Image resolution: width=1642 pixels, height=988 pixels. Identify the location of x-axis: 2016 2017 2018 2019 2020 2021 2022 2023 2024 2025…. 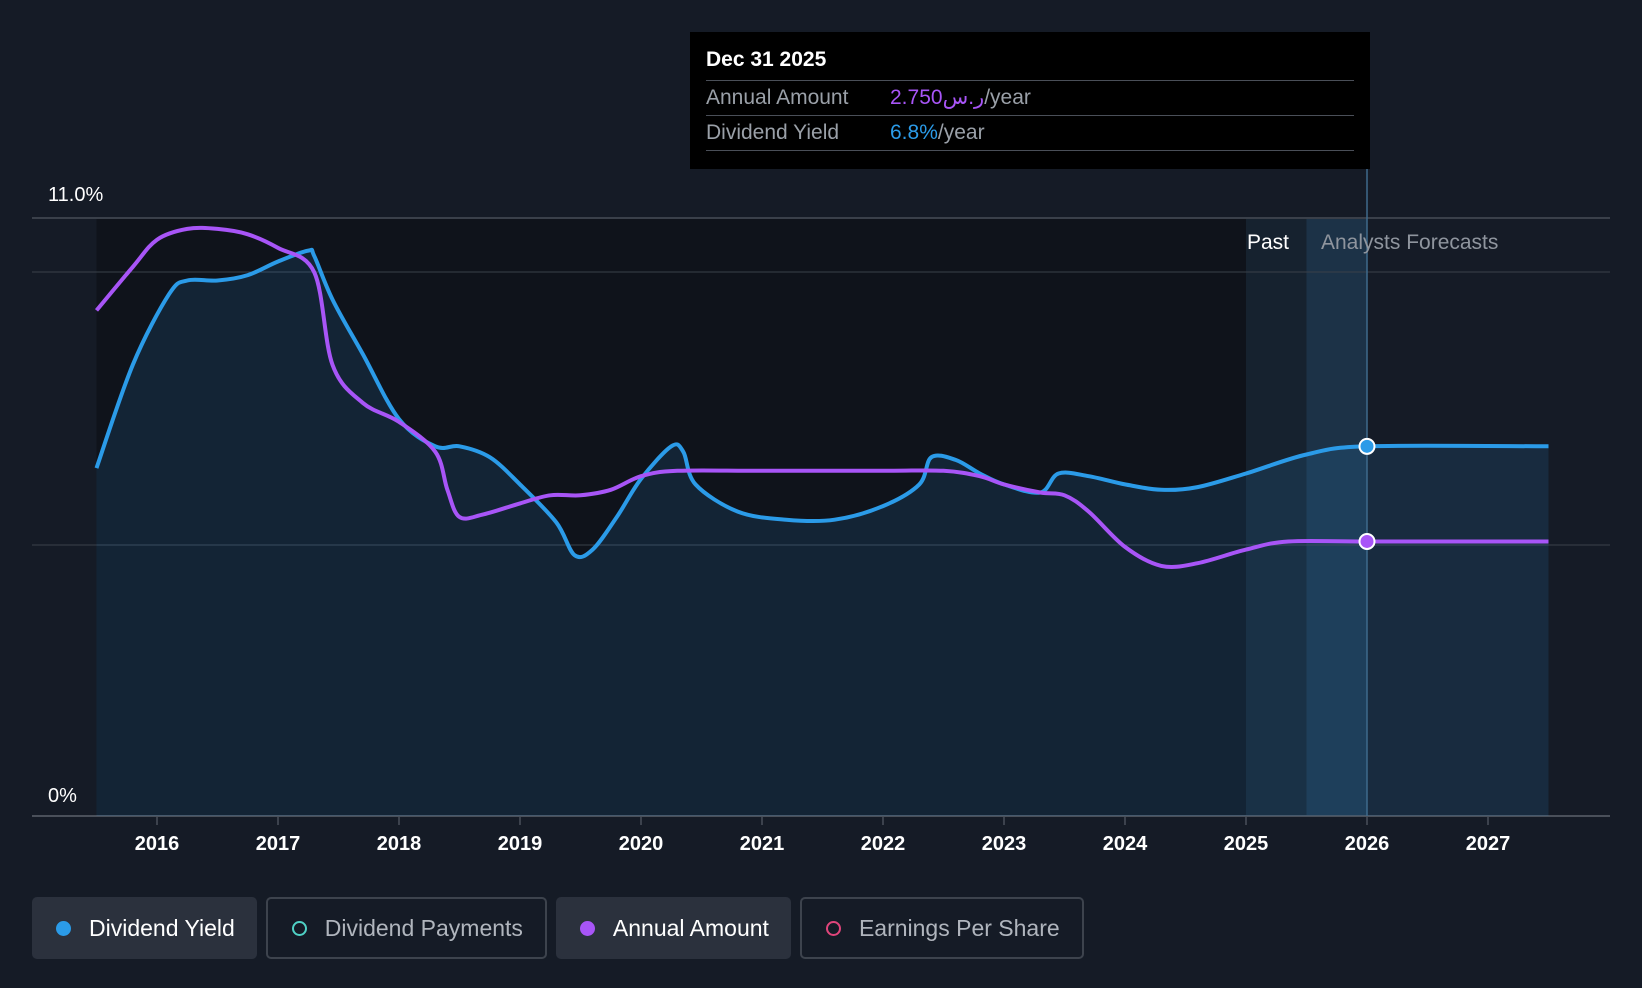
(823, 835).